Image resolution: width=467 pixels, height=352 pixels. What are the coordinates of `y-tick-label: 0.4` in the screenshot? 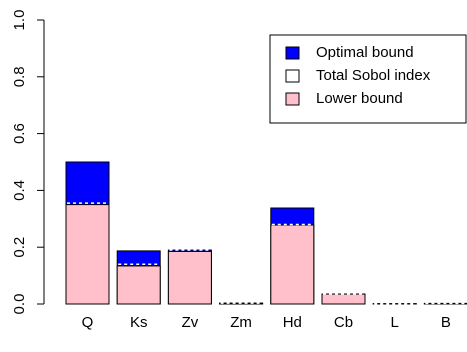 It's located at (19, 190).